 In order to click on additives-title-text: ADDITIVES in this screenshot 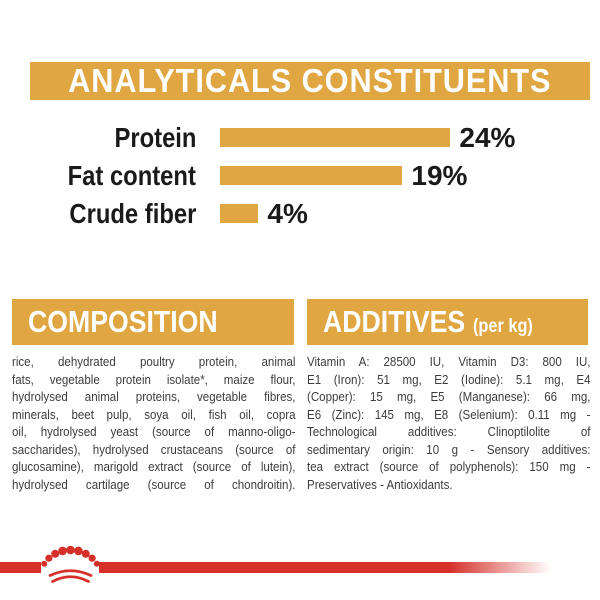, I will do `click(394, 321)`.